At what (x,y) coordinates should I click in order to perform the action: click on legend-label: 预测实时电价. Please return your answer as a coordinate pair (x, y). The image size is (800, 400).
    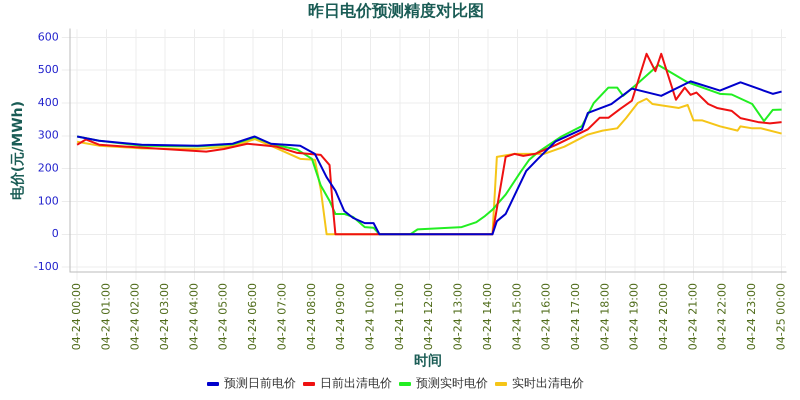
    Looking at the image, I should click on (452, 383).